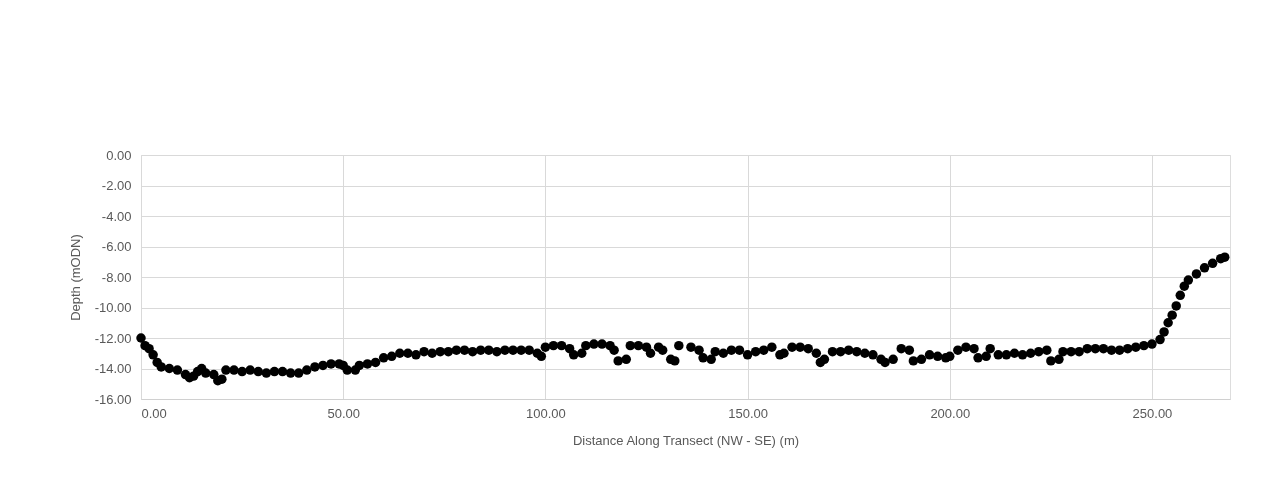  What do you see at coordinates (546, 413) in the screenshot?
I see `x-tick-label: 100.00` at bounding box center [546, 413].